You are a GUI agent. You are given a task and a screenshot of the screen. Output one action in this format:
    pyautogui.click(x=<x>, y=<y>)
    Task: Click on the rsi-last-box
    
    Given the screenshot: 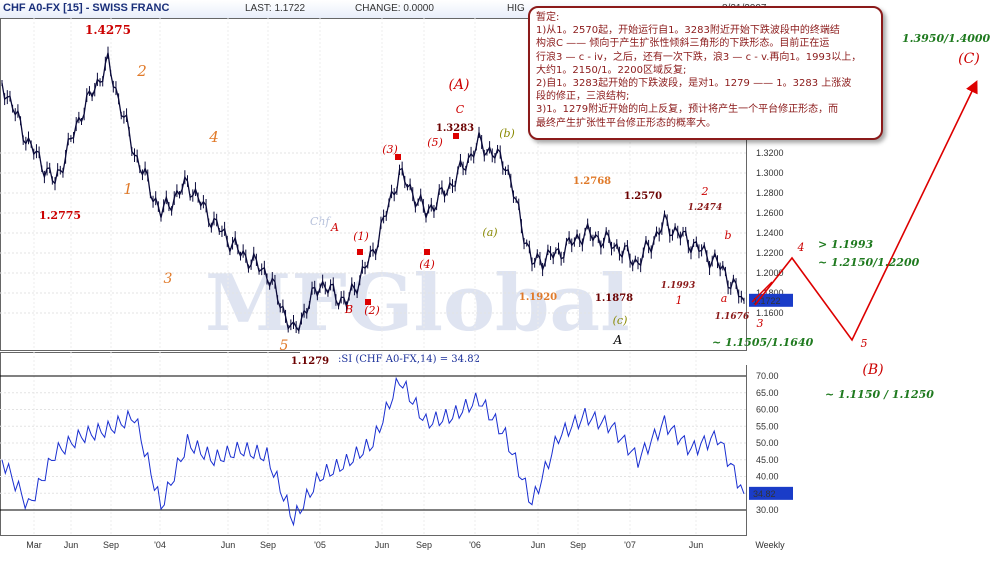 What is the action you would take?
    pyautogui.click(x=771, y=493)
    